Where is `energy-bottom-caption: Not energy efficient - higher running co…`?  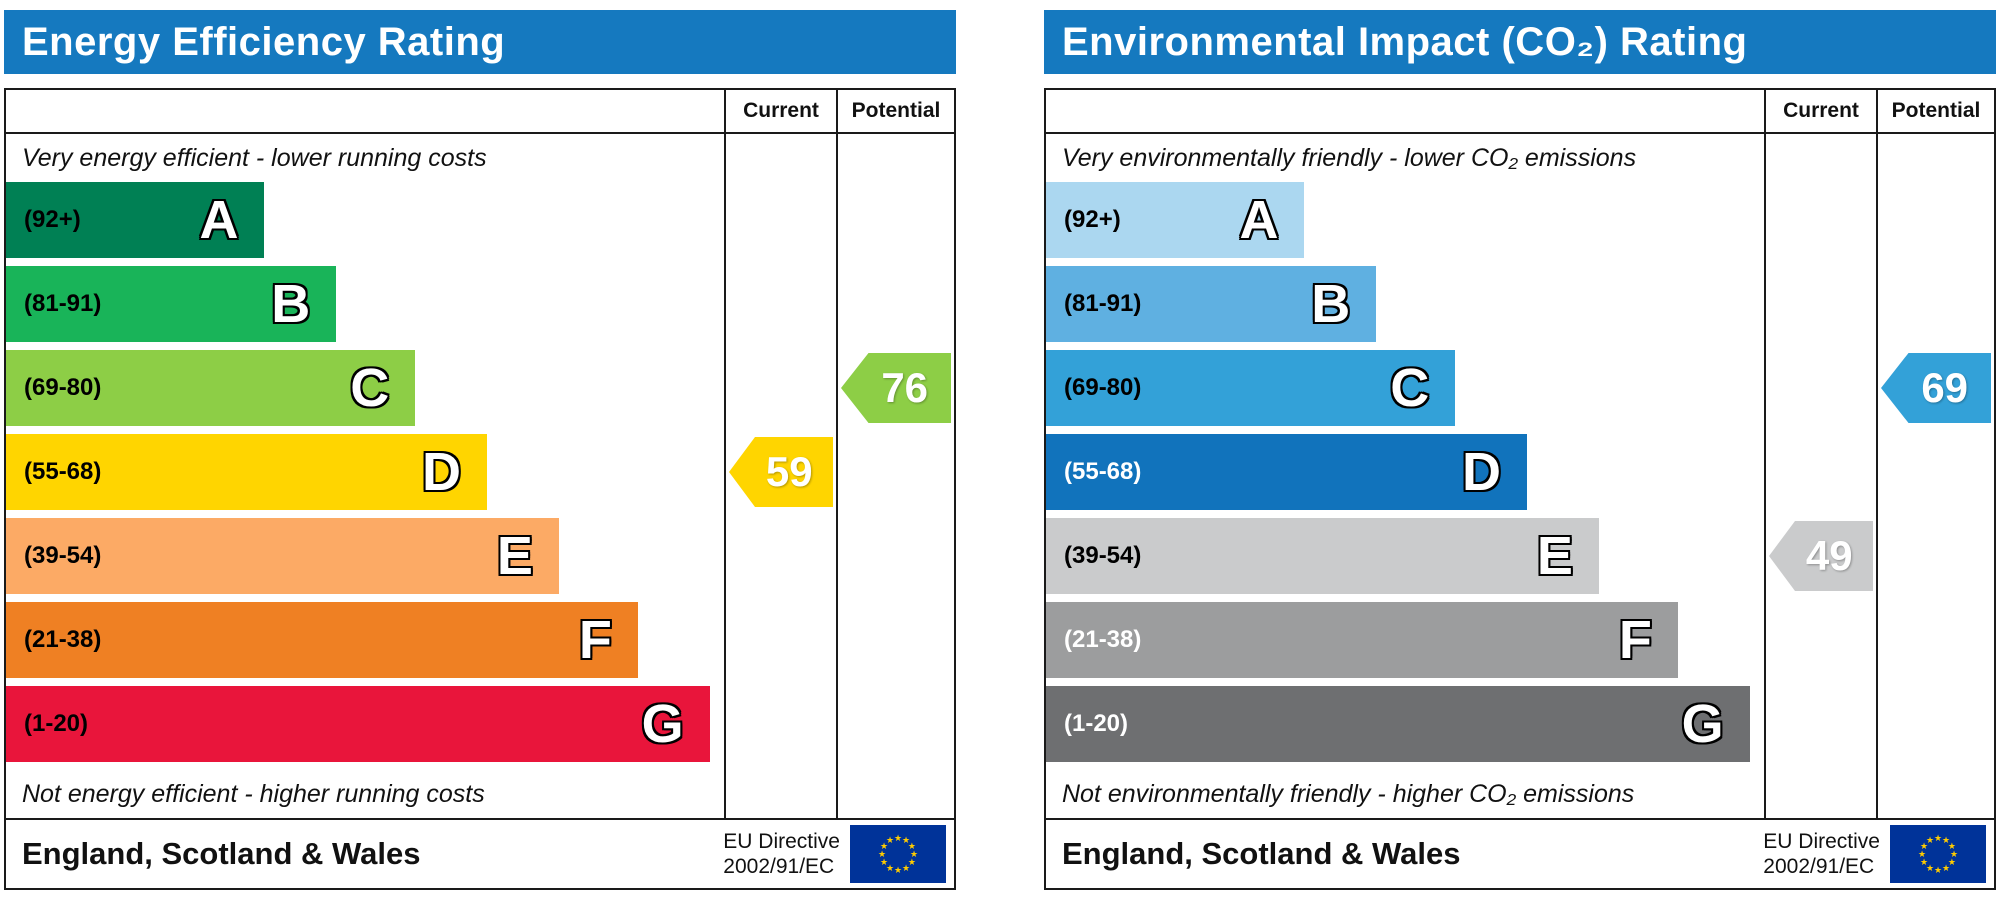
energy-bottom-caption: Not energy efficient - higher running co… is located at coordinates (253, 793).